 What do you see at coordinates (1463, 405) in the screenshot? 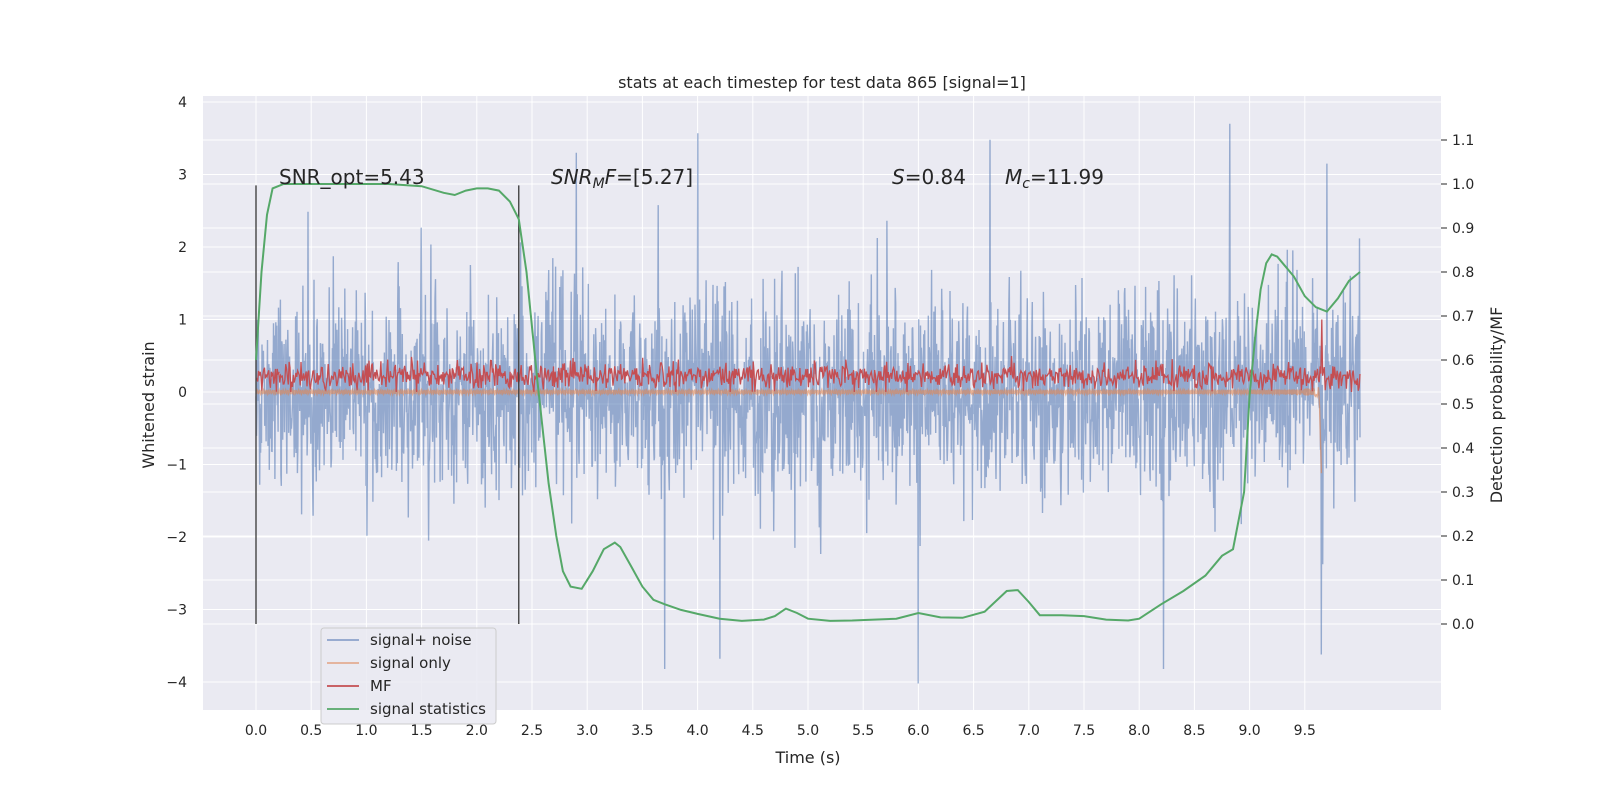
I see `y-tick-label-right: 0.5` at bounding box center [1463, 405].